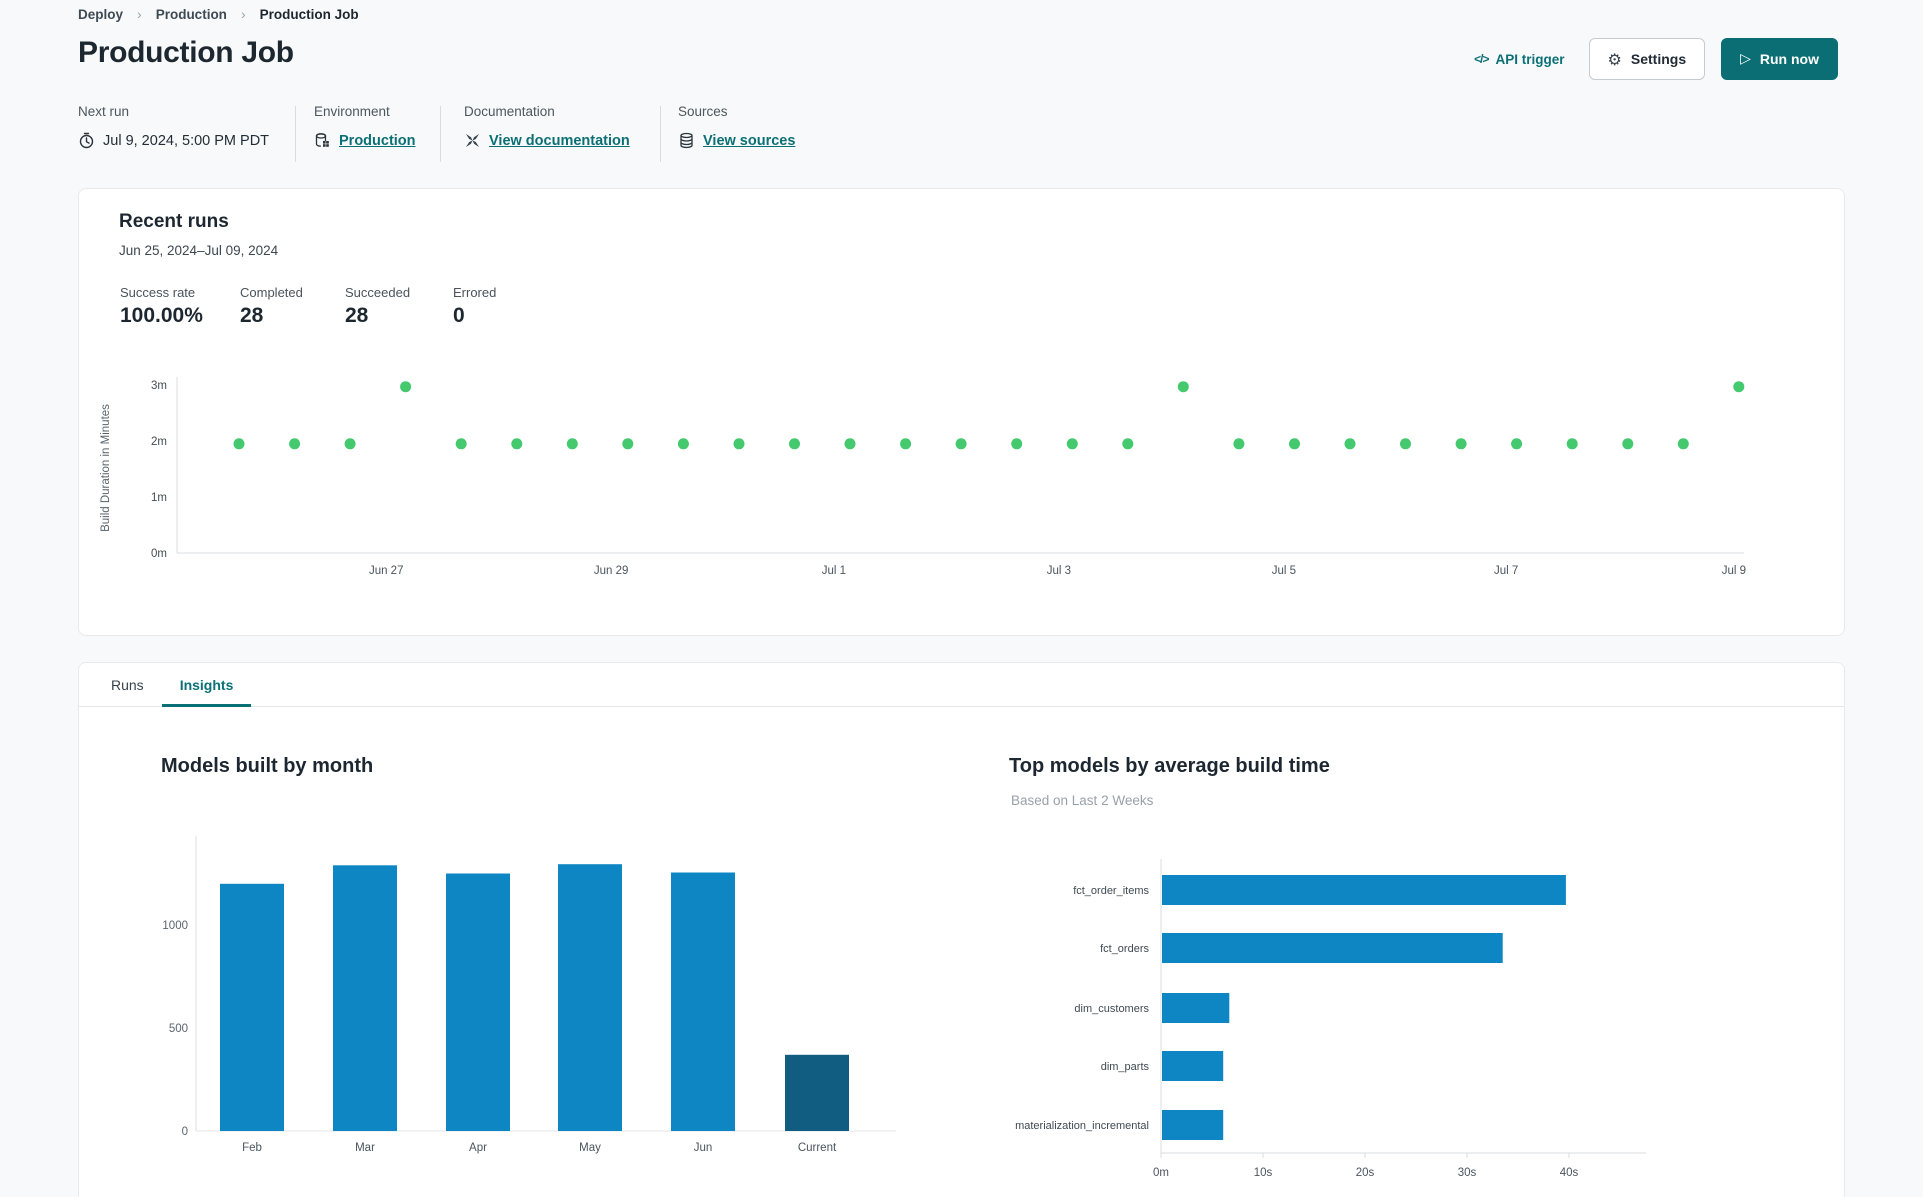  I want to click on svg-text: 10s, so click(1263, 1173).